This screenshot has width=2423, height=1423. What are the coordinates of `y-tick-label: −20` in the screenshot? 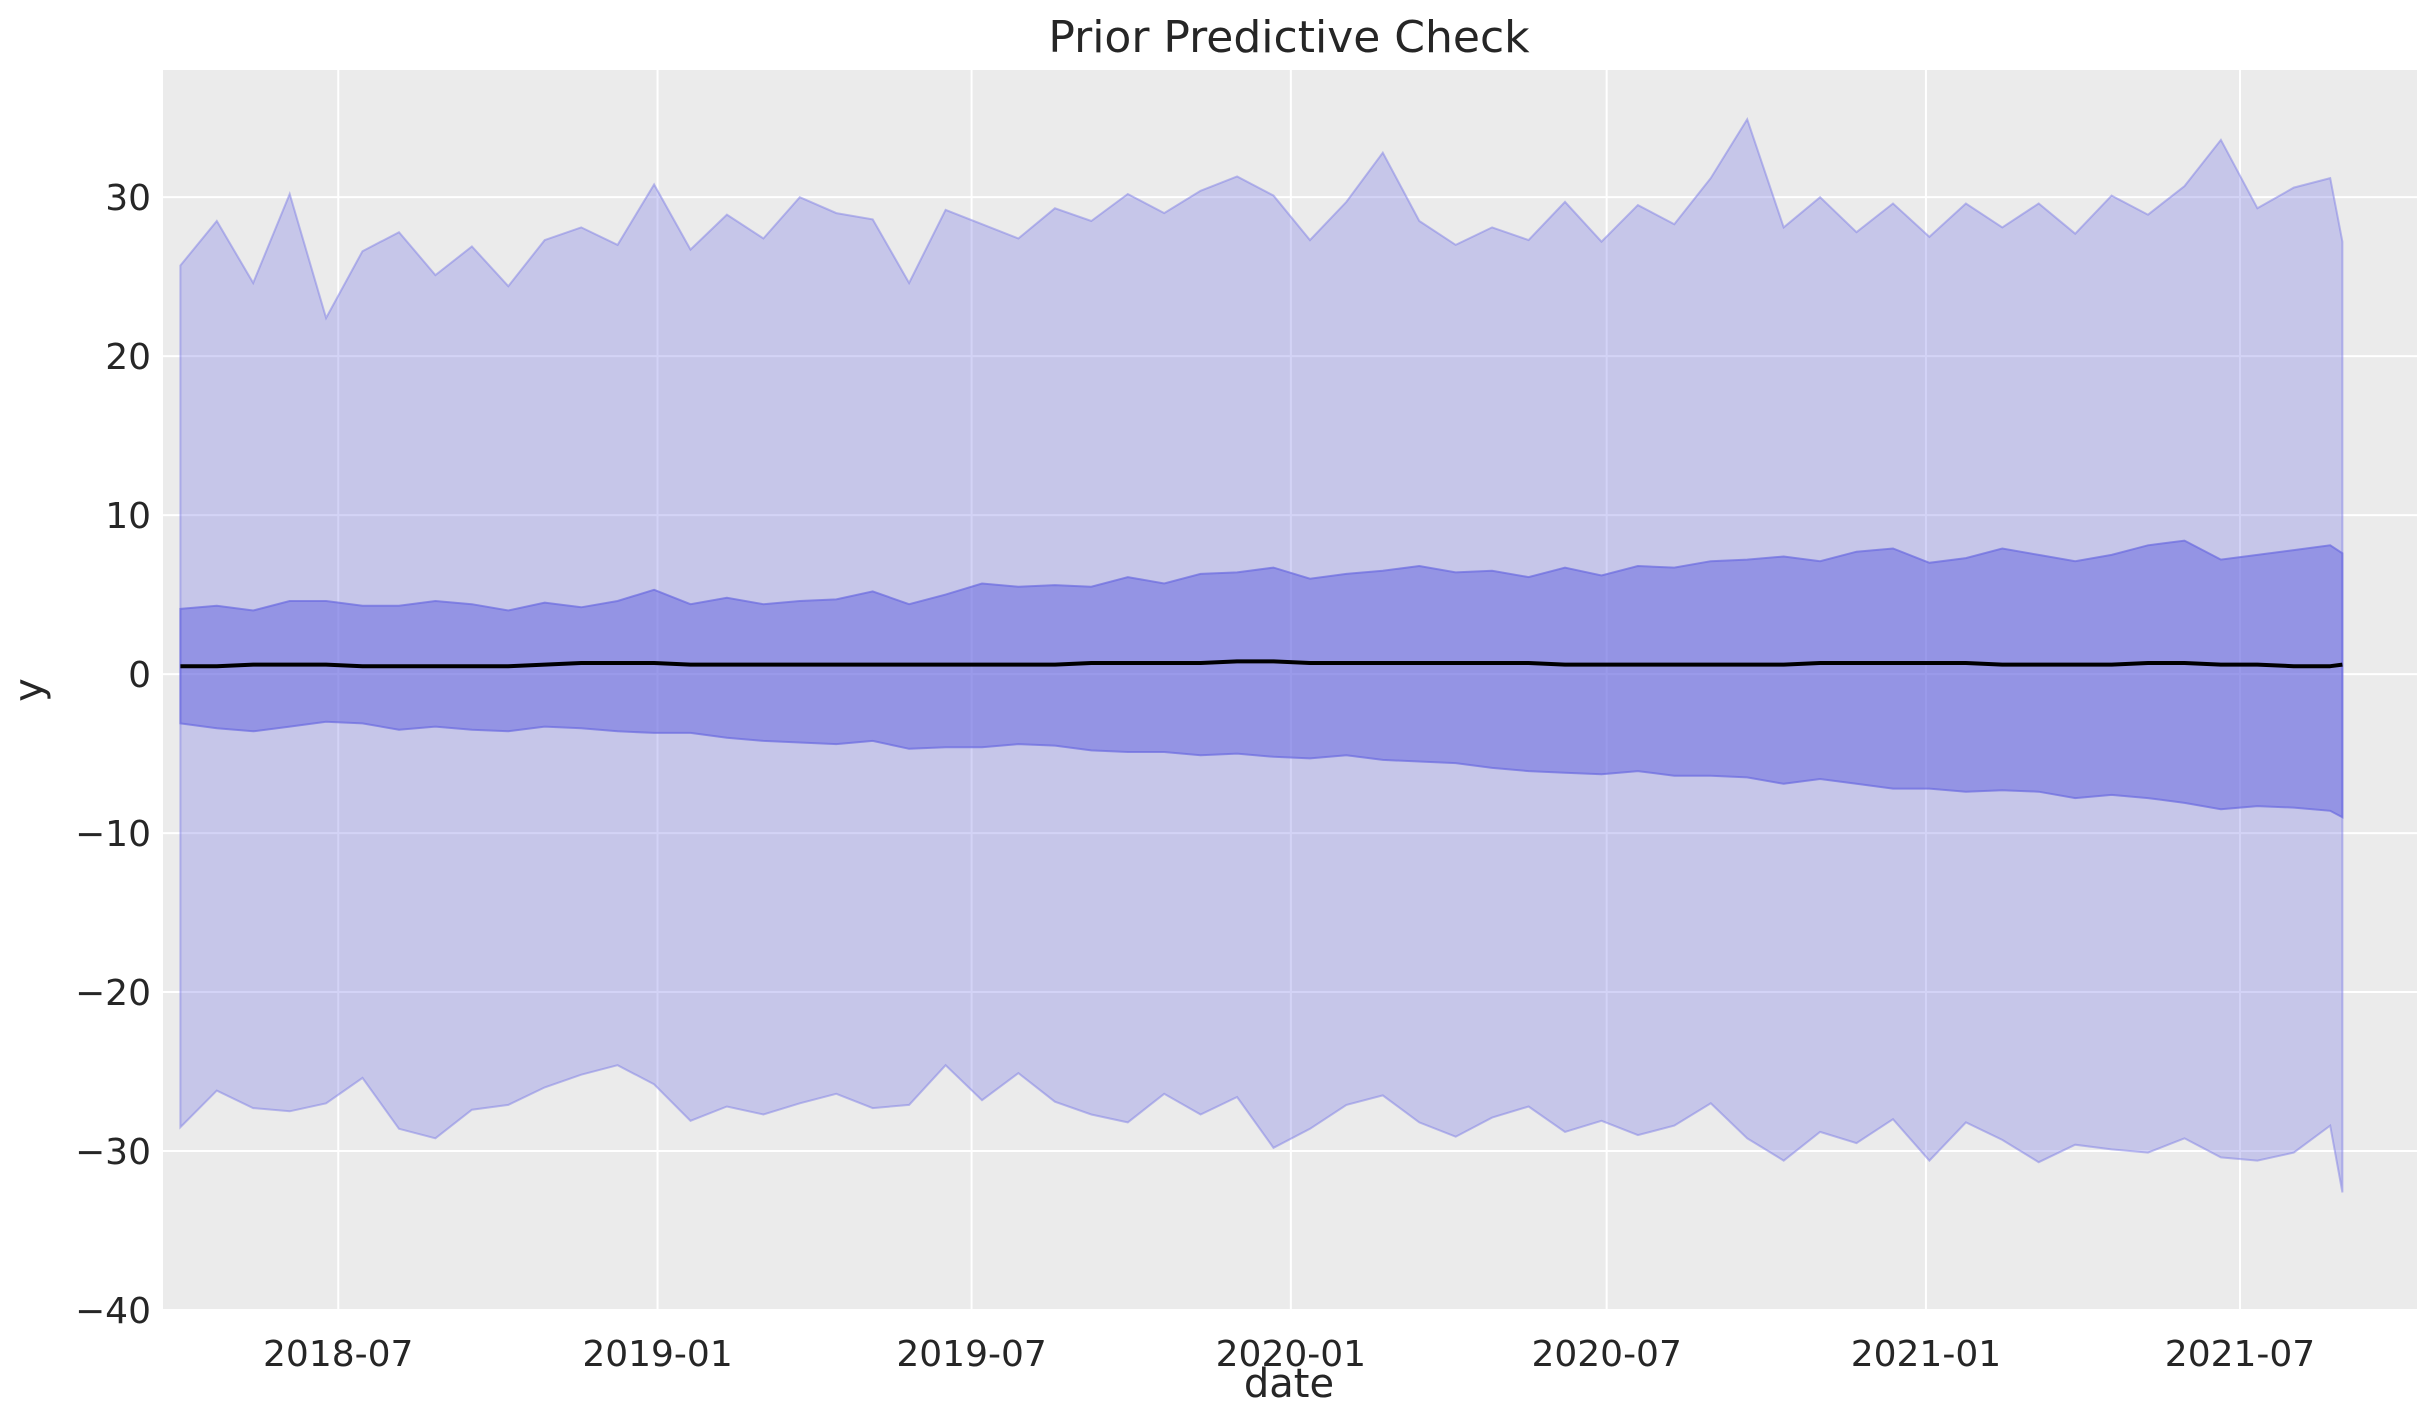 It's located at (113, 993).